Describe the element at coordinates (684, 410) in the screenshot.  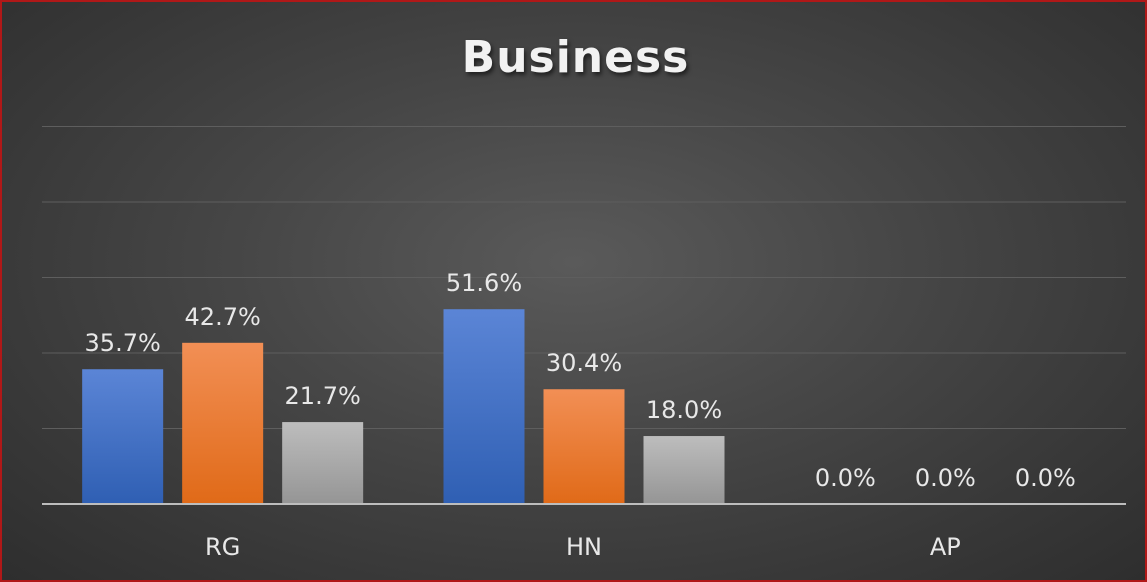
I see `data-label: 18.0%` at that location.